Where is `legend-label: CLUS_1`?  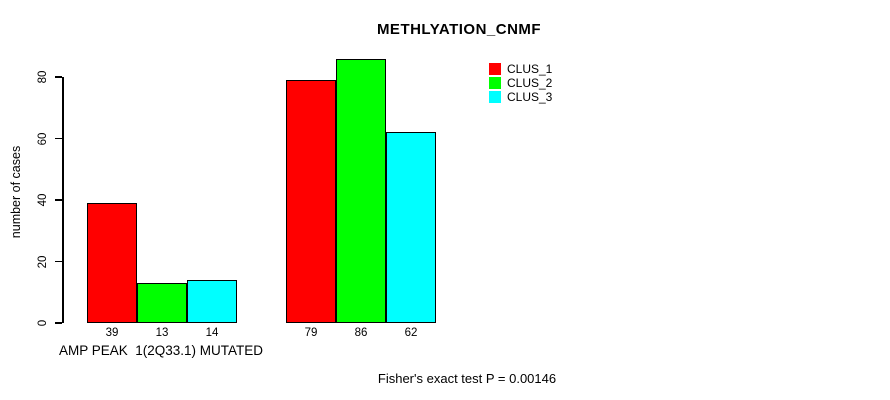 legend-label: CLUS_1 is located at coordinates (530, 69).